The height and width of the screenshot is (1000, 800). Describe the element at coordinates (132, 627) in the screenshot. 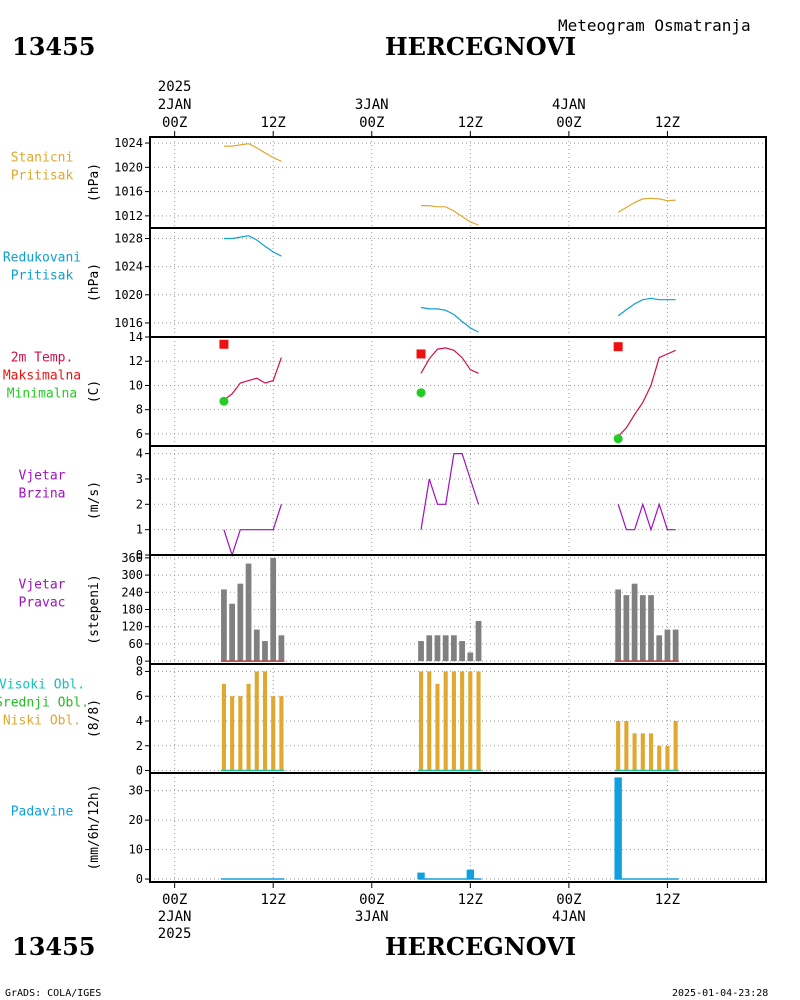

I see `y-tick-label: 120` at that location.